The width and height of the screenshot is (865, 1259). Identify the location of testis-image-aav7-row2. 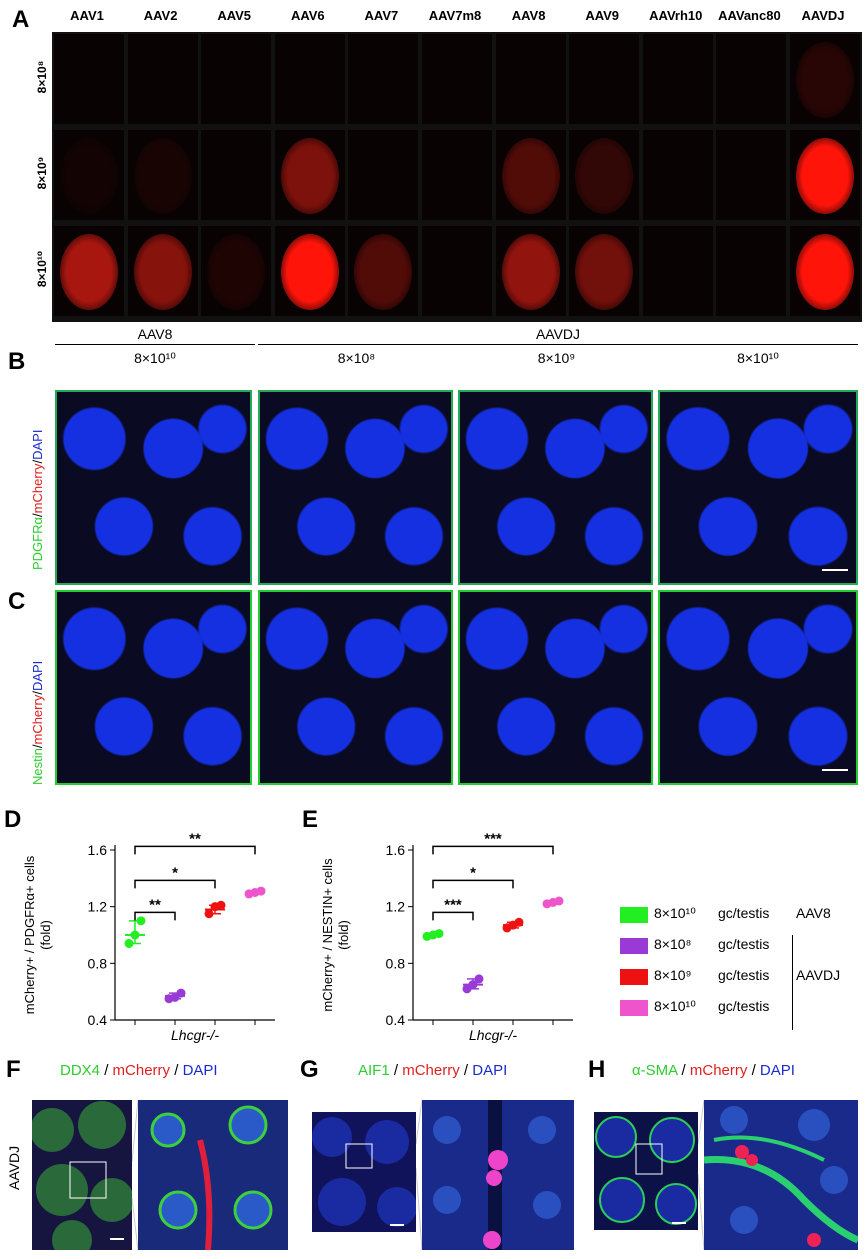
(383, 175).